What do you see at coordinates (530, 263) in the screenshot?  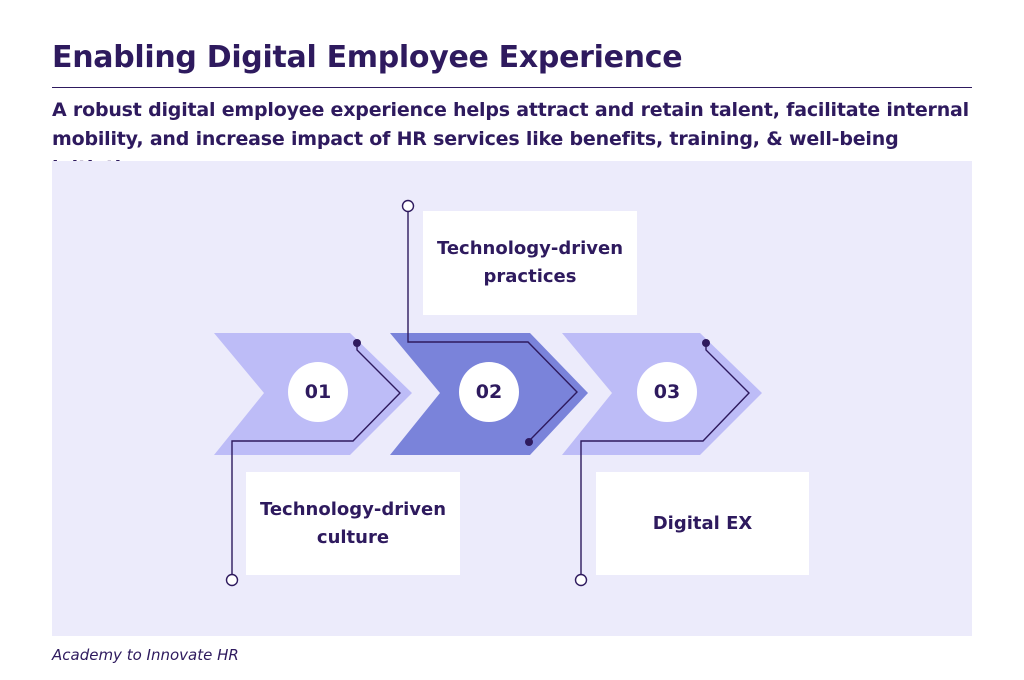 I see `step-label-practices: Technology-driven practices` at bounding box center [530, 263].